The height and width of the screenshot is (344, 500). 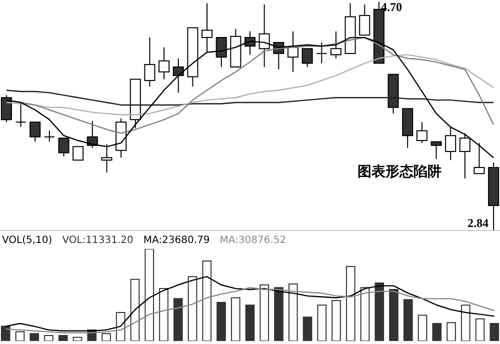 I want to click on text: MA:30876.52, so click(x=253, y=240).